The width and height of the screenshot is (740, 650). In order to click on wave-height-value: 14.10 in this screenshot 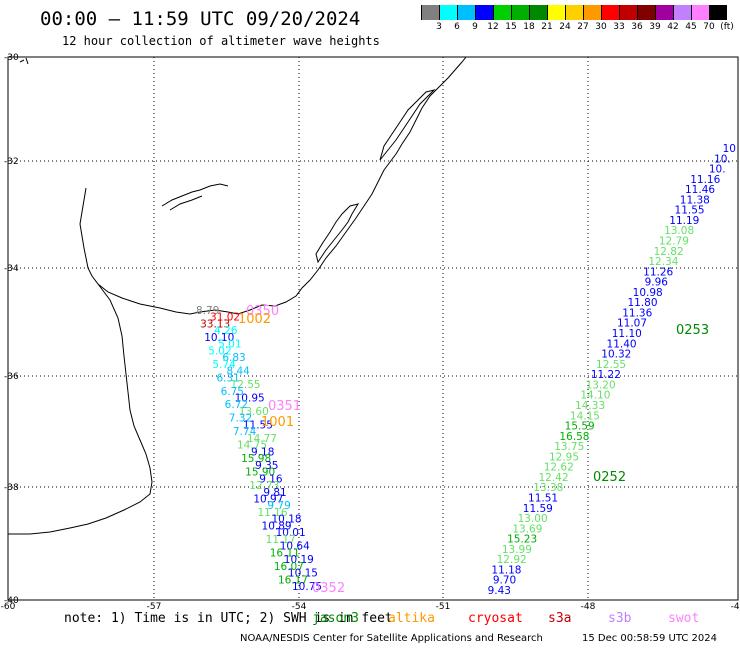, I will do `click(595, 396)`.